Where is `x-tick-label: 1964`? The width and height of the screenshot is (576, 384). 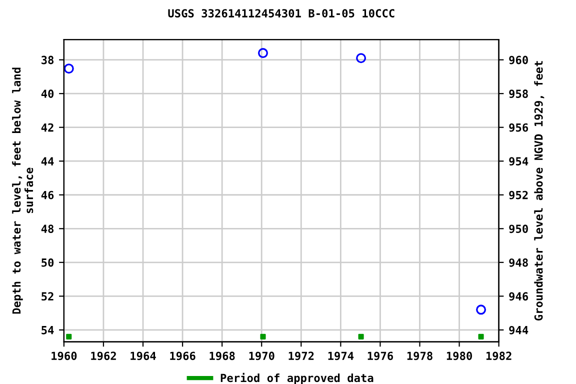
x-tick-label: 1964 is located at coordinates (143, 356).